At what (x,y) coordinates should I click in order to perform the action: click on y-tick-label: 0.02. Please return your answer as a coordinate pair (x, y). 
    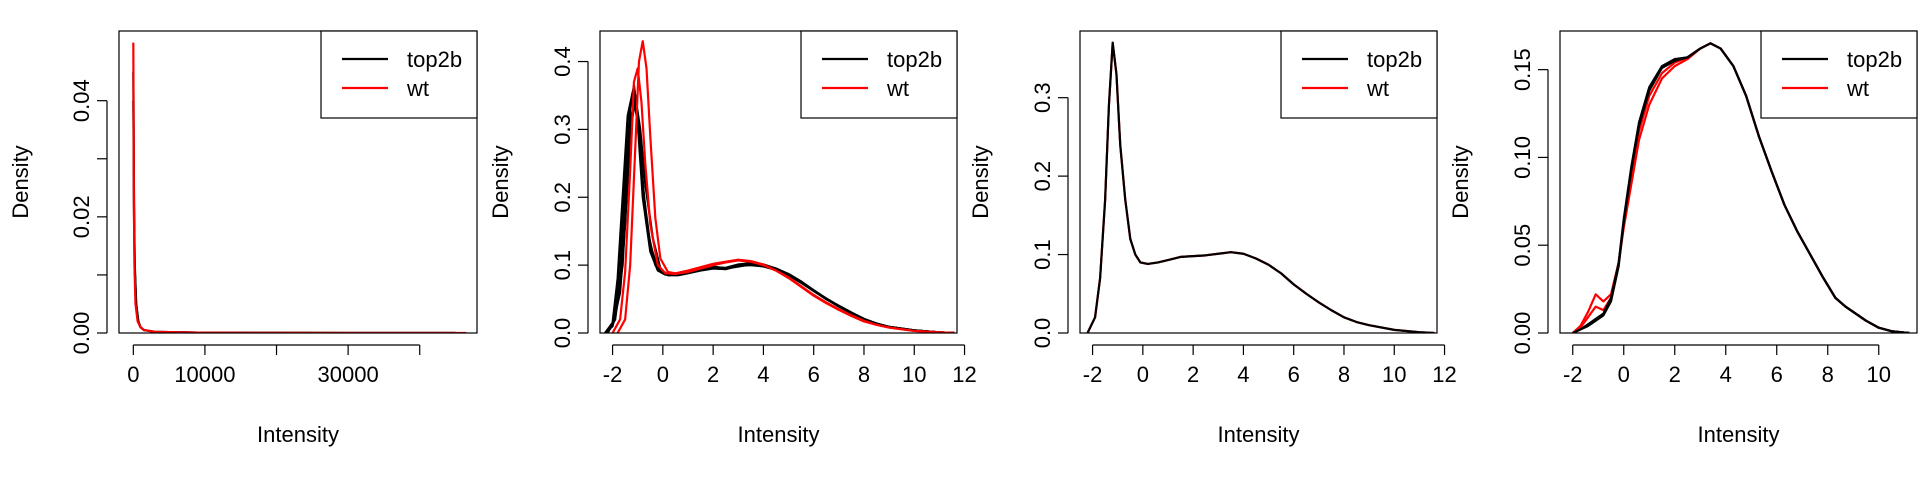
    Looking at the image, I should click on (81, 216).